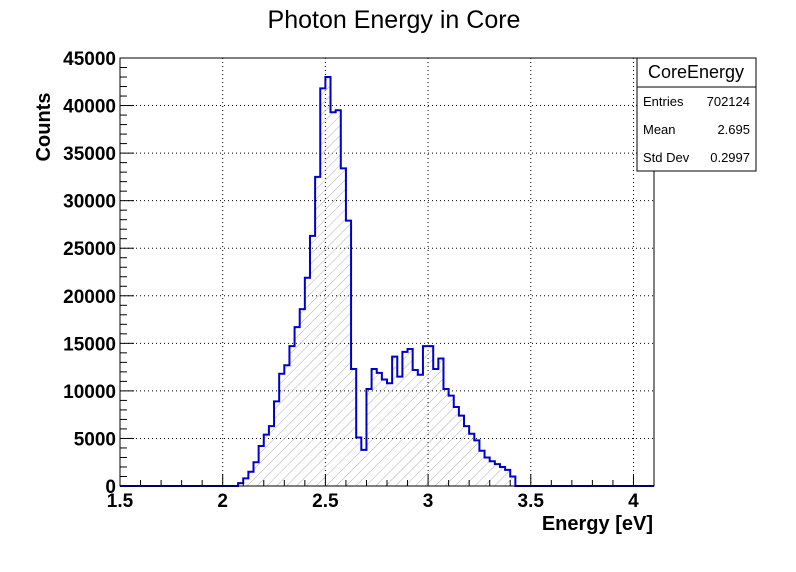 The width and height of the screenshot is (796, 572). Describe the element at coordinates (531, 501) in the screenshot. I see `x-tick-label-4: 3.5` at that location.